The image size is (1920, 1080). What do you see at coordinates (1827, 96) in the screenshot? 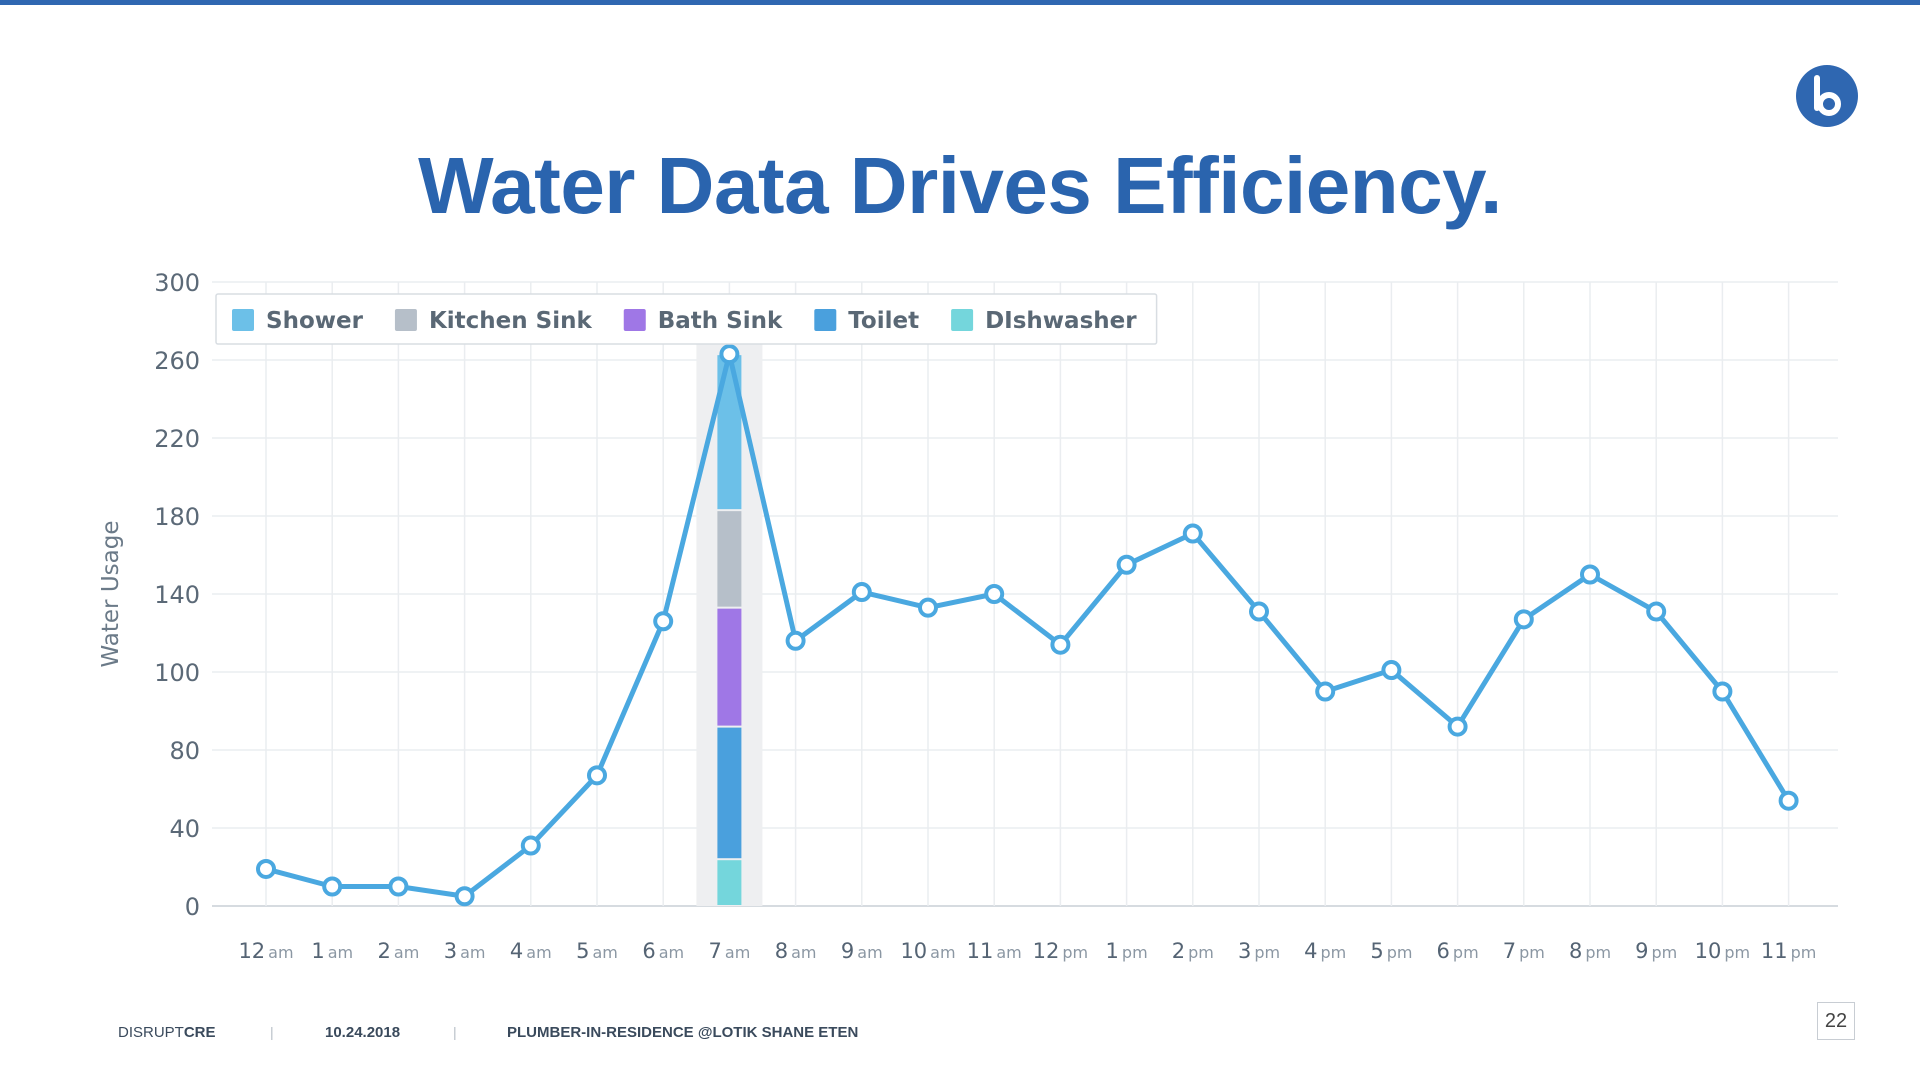
I see `lotik-logo-icon` at bounding box center [1827, 96].